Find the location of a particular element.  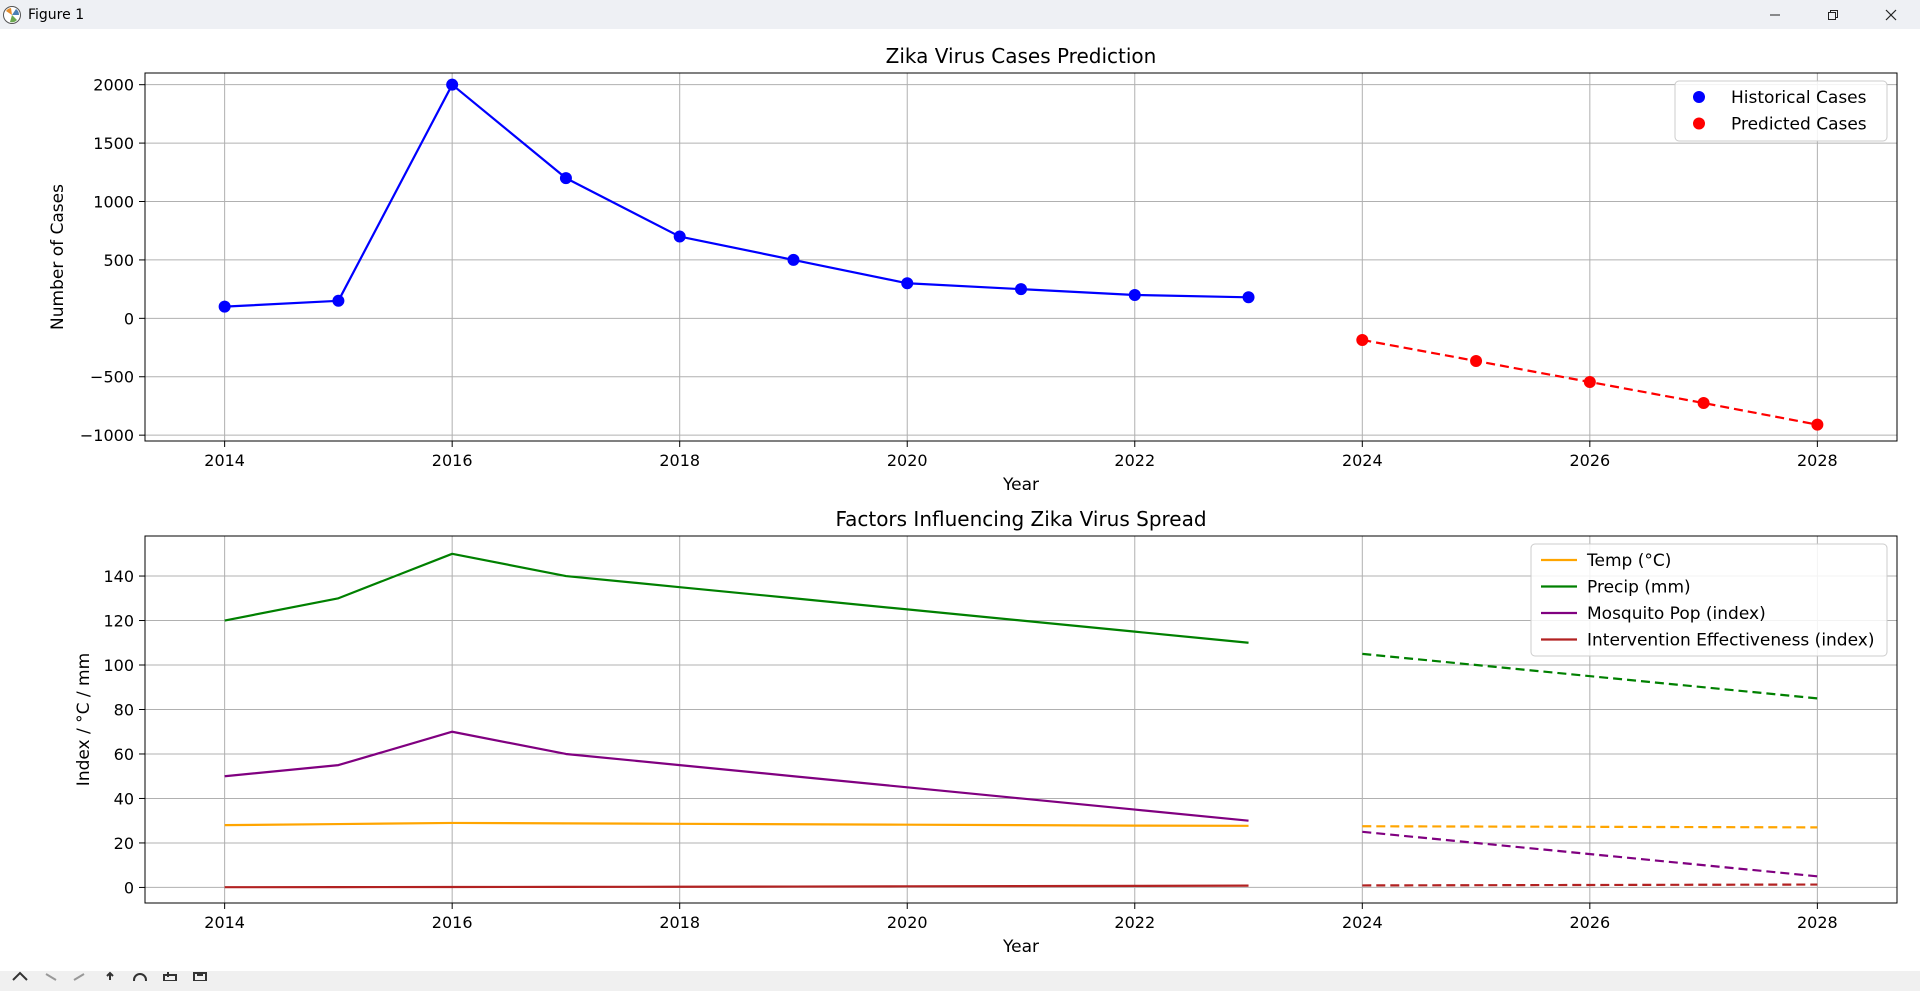

pan-icon is located at coordinates (110, 975).